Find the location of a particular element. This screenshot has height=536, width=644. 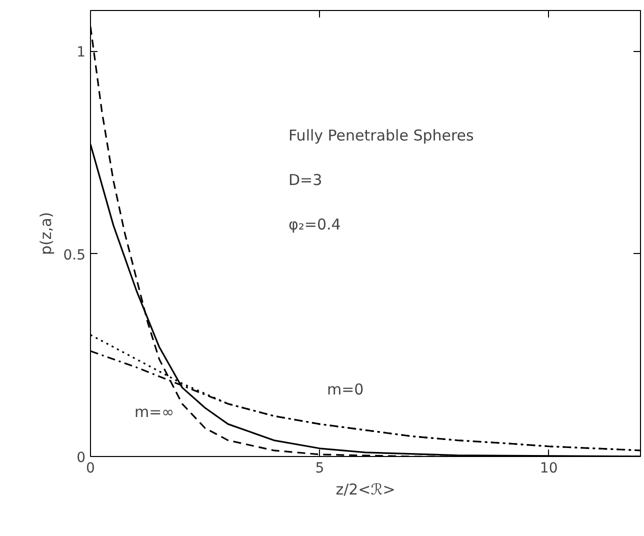

x-tick-label: 5 is located at coordinates (319, 468).